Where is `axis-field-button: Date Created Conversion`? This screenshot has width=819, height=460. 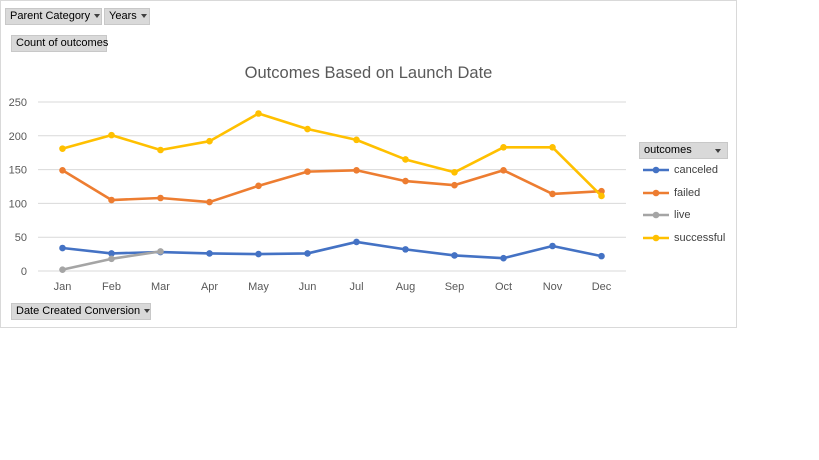 axis-field-button: Date Created Conversion is located at coordinates (81, 311).